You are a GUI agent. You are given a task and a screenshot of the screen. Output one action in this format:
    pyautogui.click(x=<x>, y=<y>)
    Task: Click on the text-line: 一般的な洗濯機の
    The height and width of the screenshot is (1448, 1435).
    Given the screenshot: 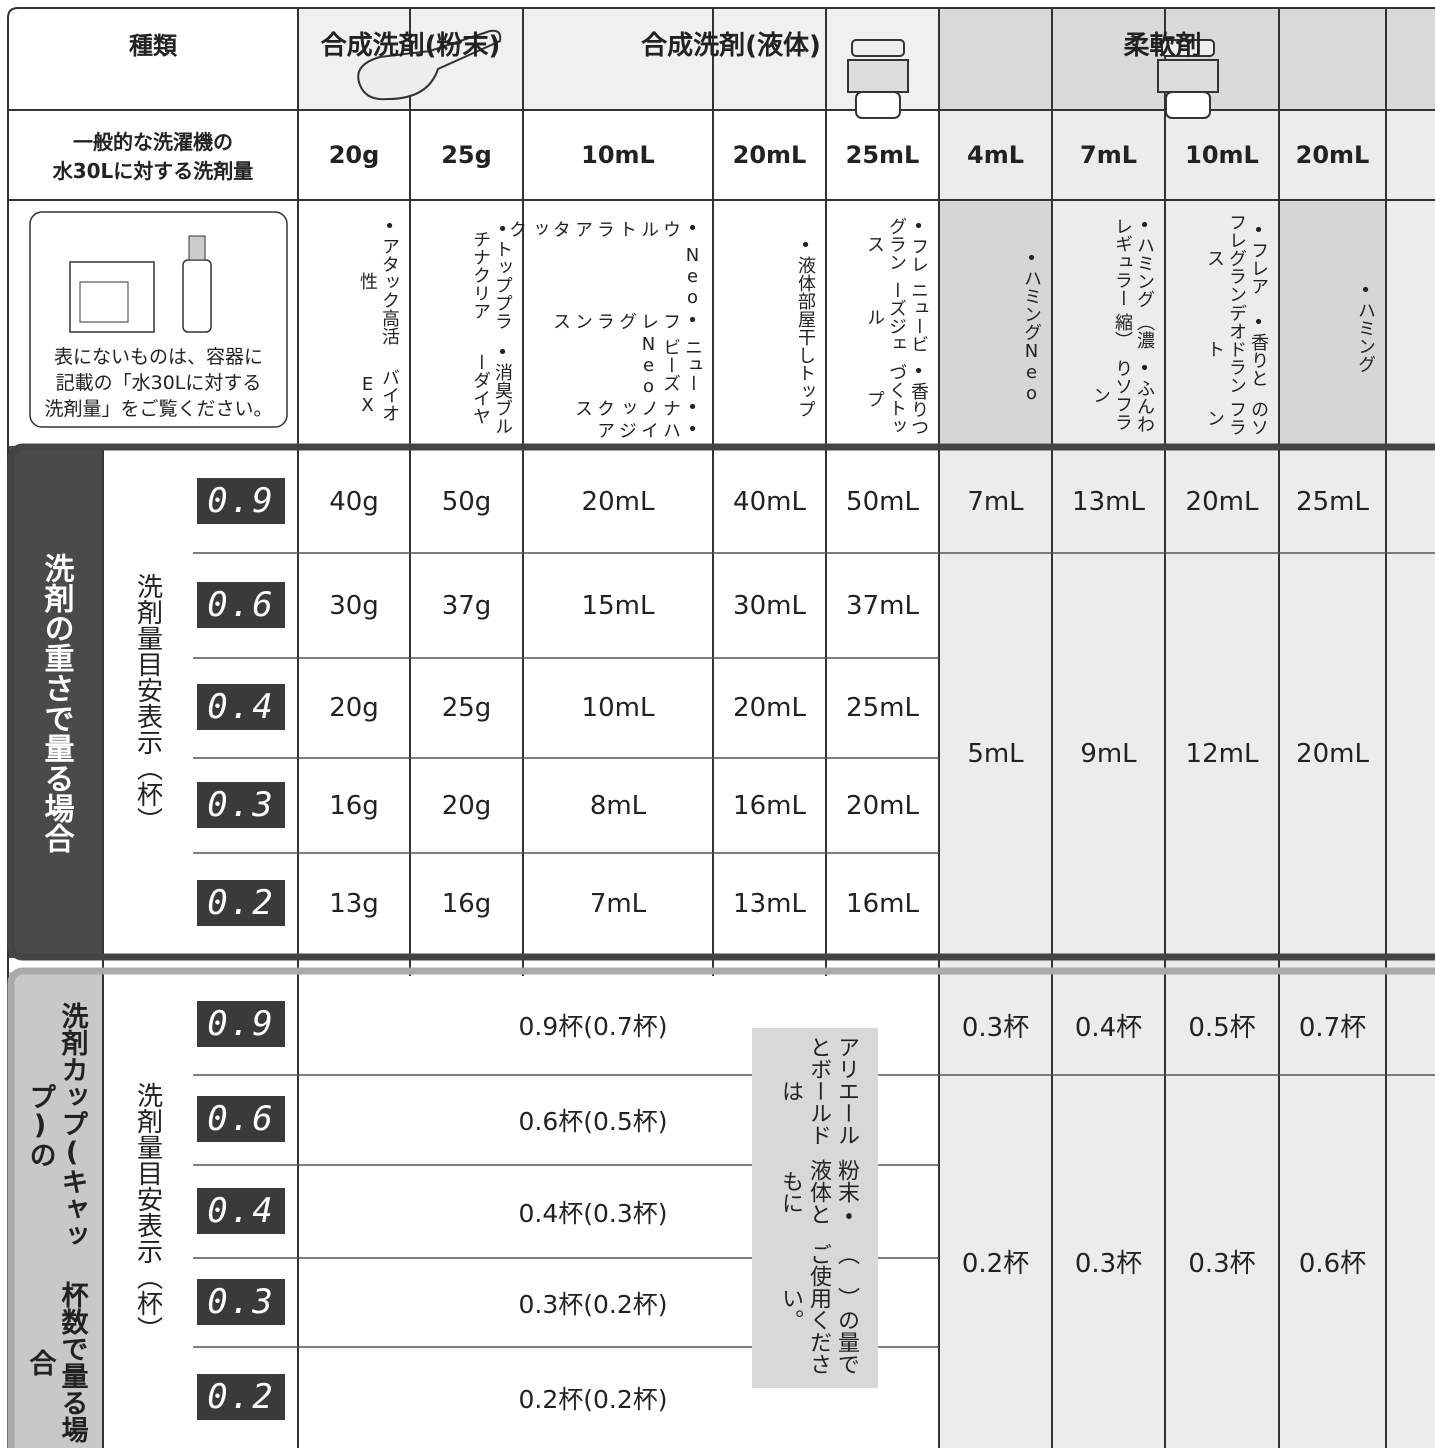 What is the action you would take?
    pyautogui.click(x=153, y=142)
    